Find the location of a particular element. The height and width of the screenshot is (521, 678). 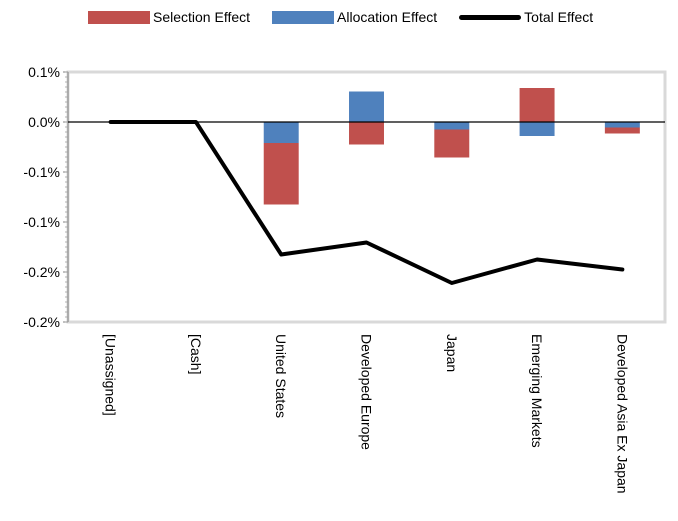

y-axis-ticks: 0.1% 0.0% -0.1% -0.1% -0.2% -0.2% is located at coordinates (45, 197).